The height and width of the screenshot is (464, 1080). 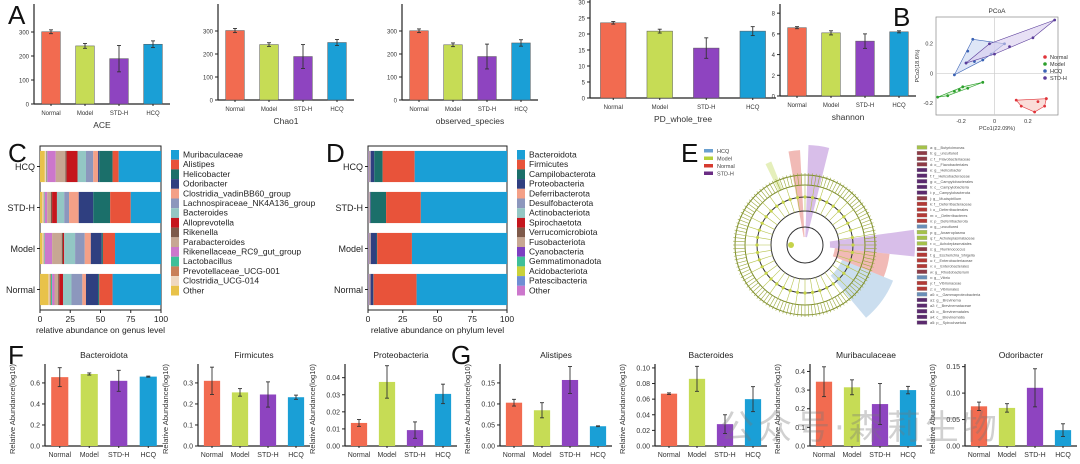 I want to click on x-axis-label: Chao1, so click(x=285, y=121).